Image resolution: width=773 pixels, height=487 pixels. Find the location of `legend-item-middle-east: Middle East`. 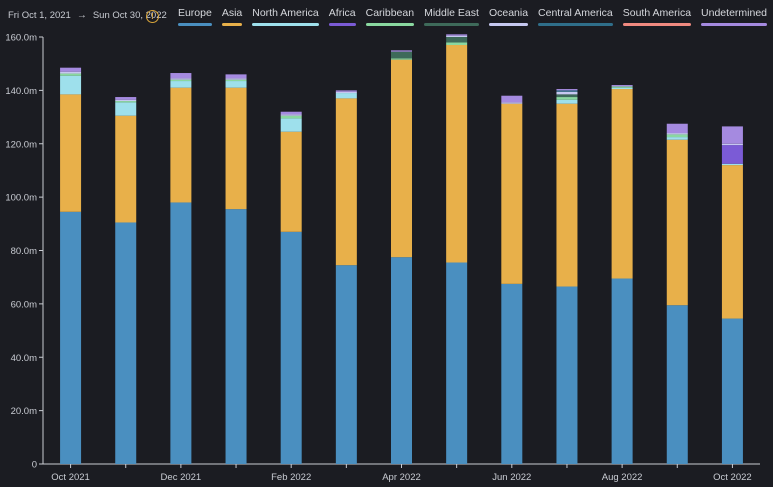

legend-item-middle-east: Middle East is located at coordinates (451, 16).